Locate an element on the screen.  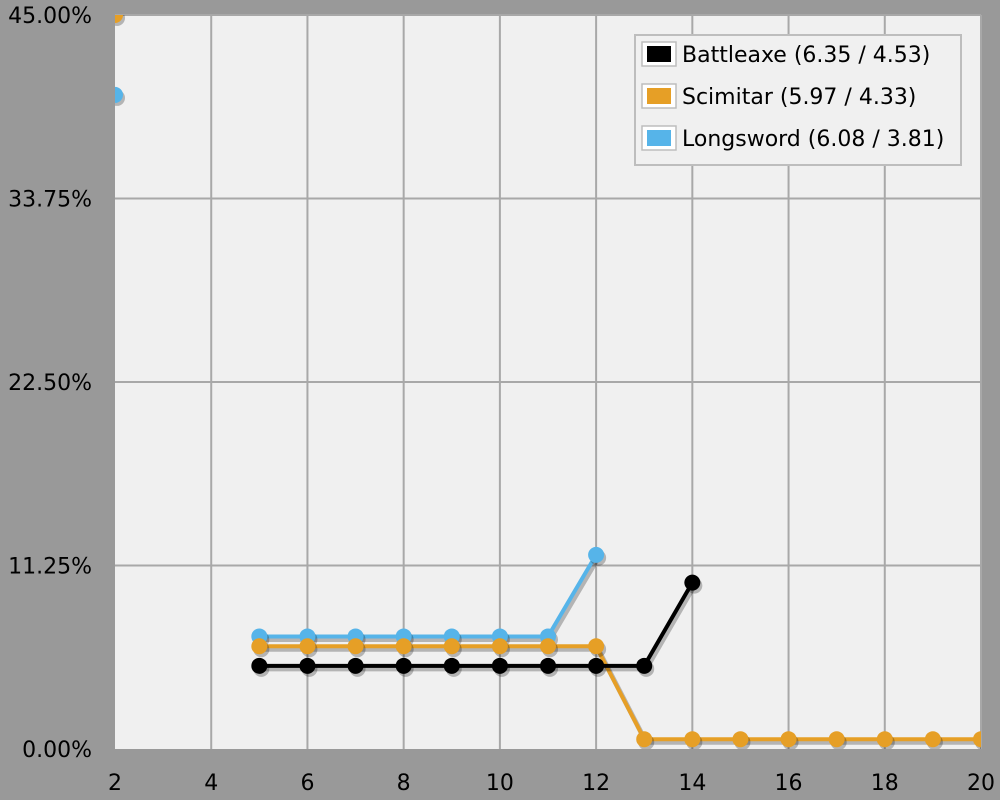
x-tick-label: 8 is located at coordinates (404, 783).